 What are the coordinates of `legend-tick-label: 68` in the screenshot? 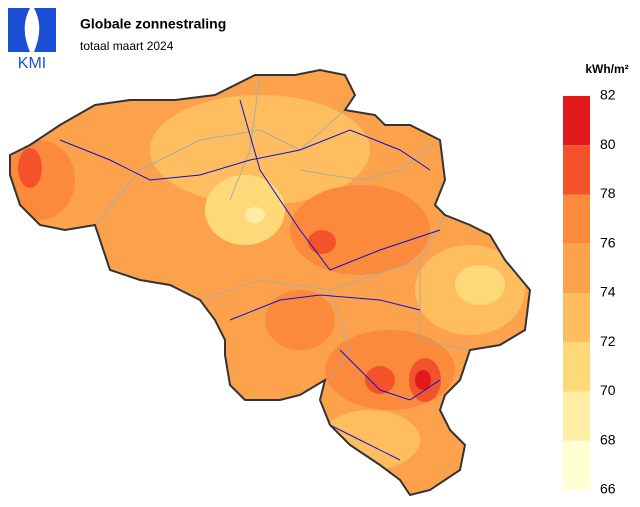 It's located at (608, 439).